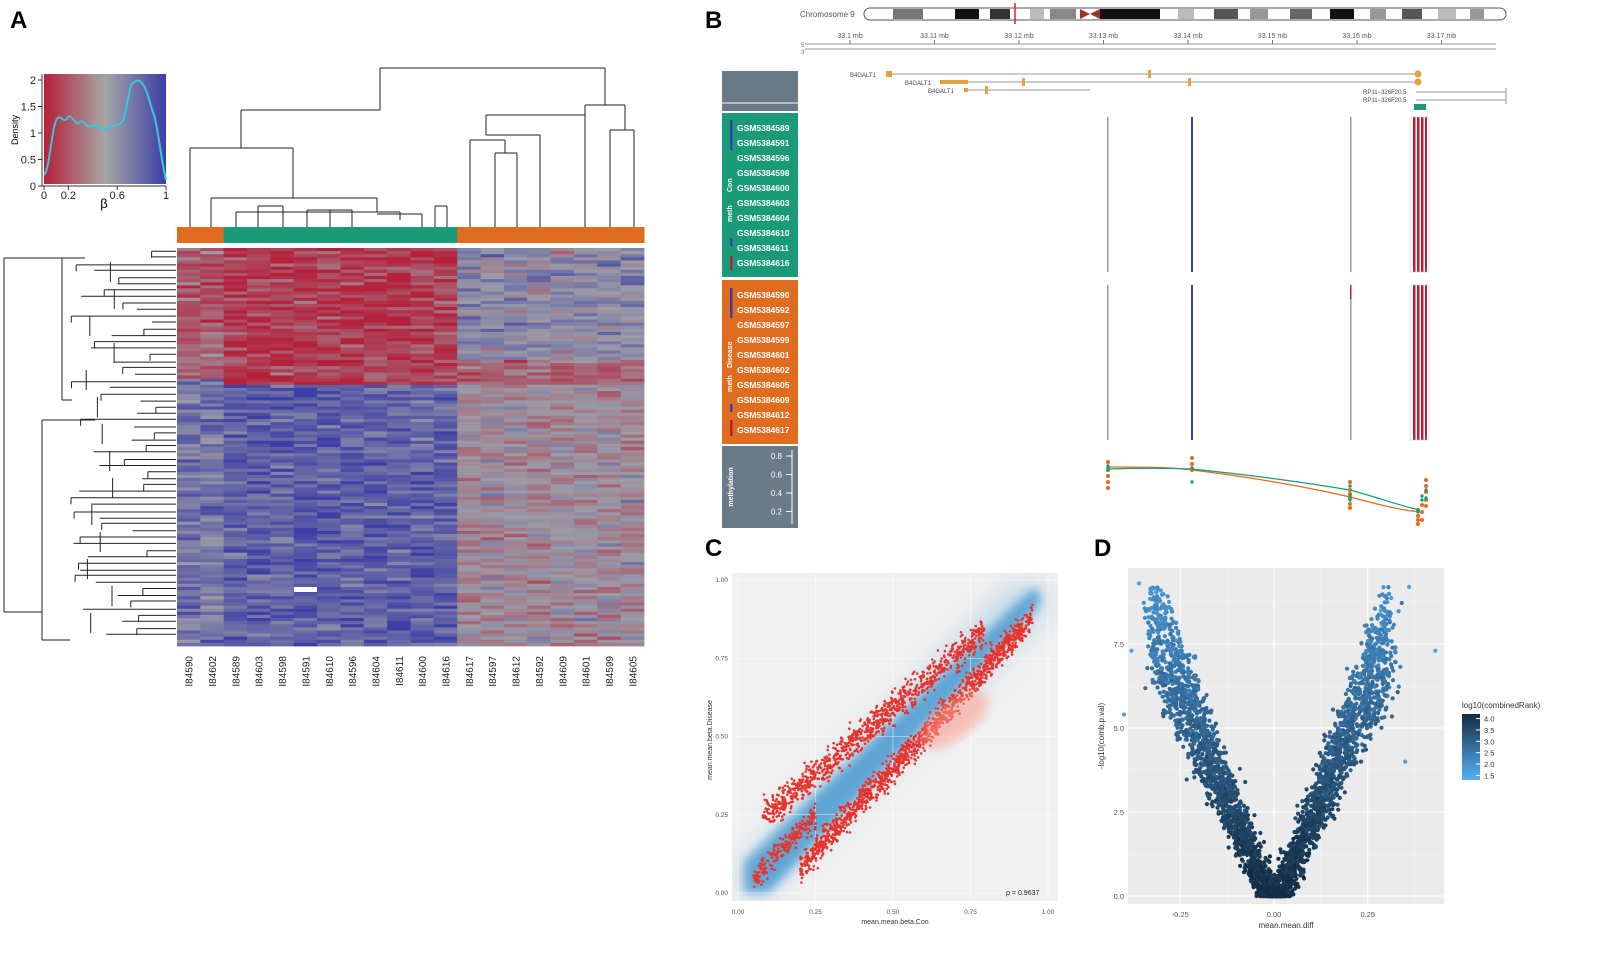 The image size is (1617, 959). What do you see at coordinates (730, 383) in the screenshot?
I see `disease-meth-title: meth` at bounding box center [730, 383].